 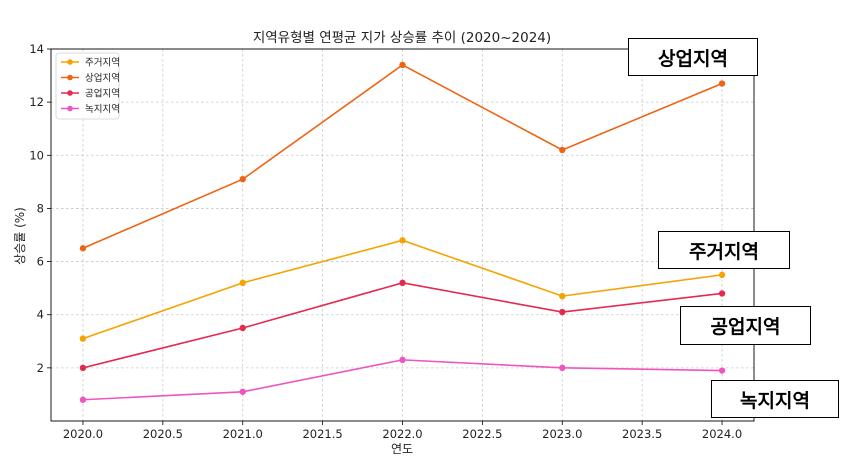 What do you see at coordinates (243, 434) in the screenshot?
I see `x-tick-label: 2021.0` at bounding box center [243, 434].